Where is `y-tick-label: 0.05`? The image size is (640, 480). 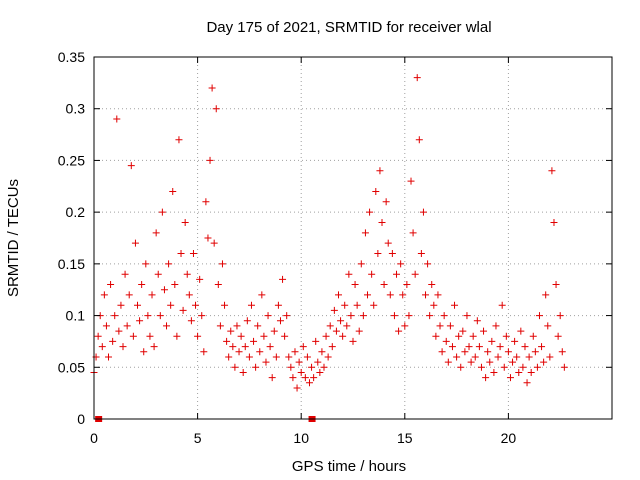 y-tick-label: 0.05 is located at coordinates (71, 367).